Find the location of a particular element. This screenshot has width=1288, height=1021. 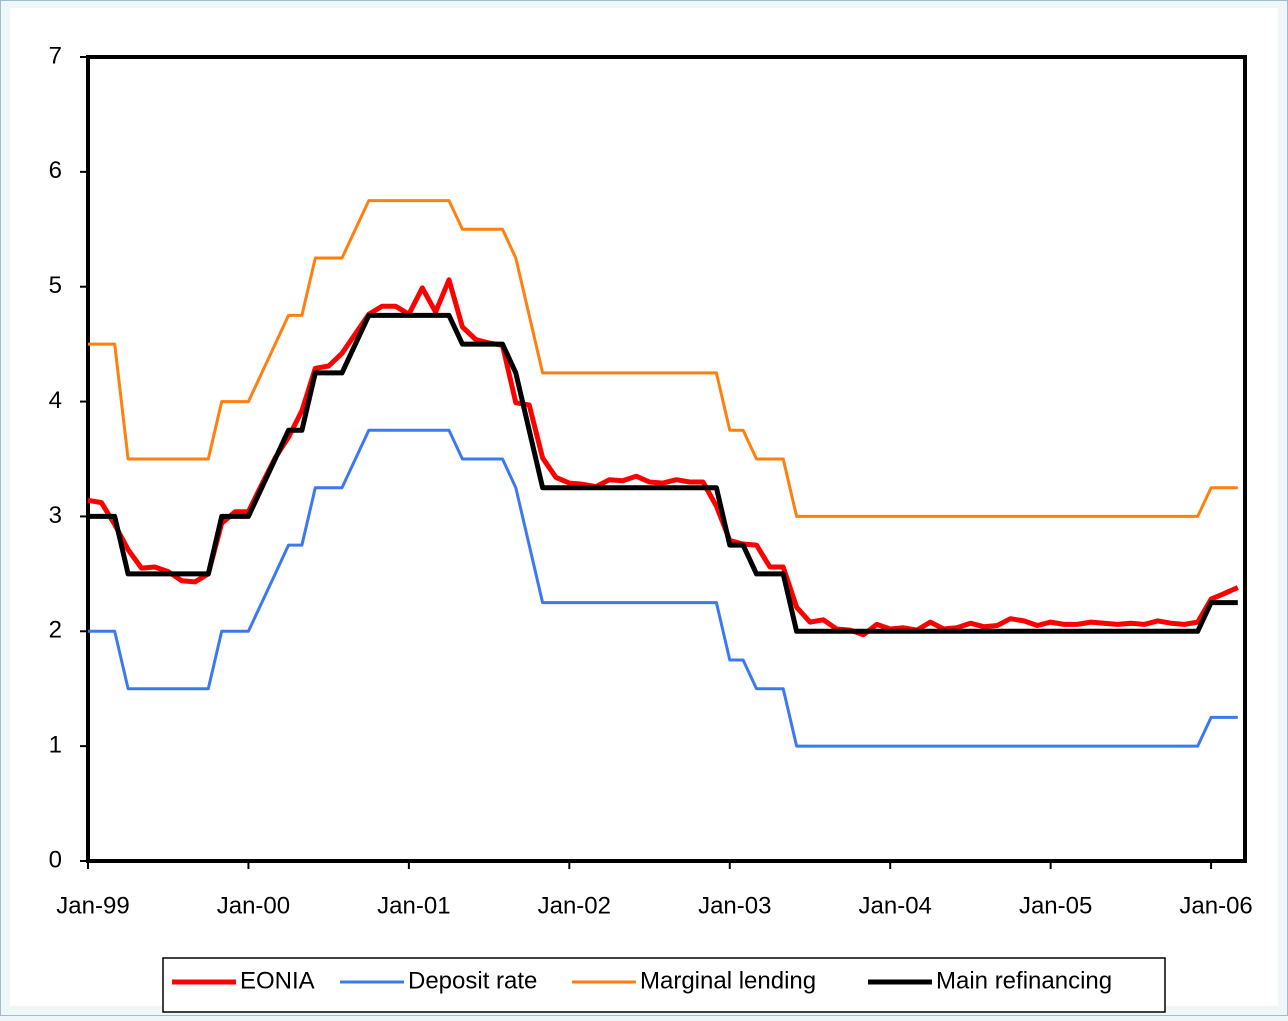

legend-label: Deposit rate is located at coordinates (472, 980).